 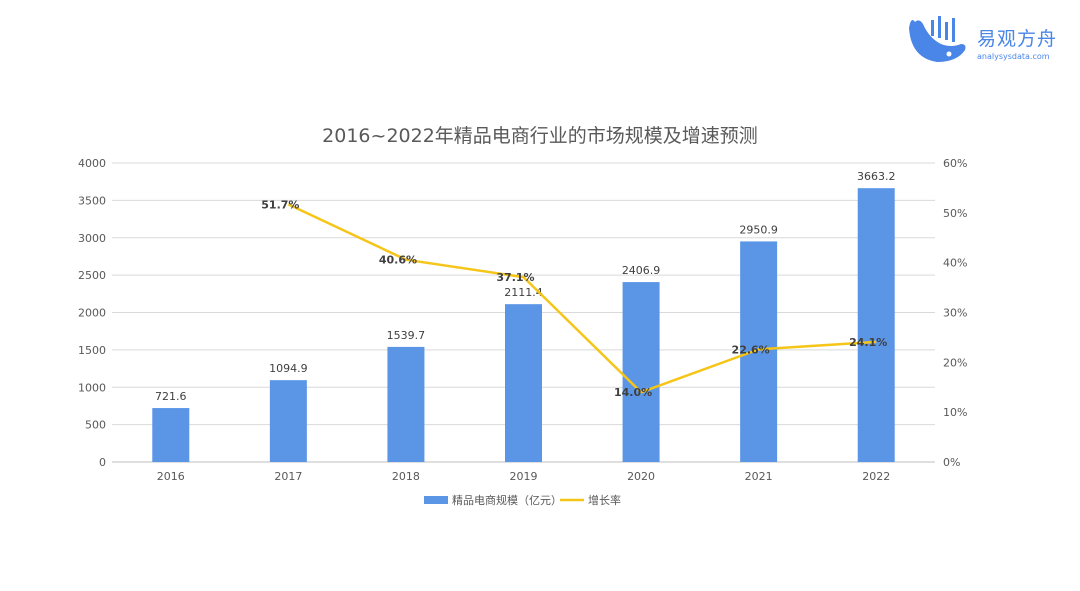 I want to click on y-right-tick-label: 10%, so click(x=955, y=412).